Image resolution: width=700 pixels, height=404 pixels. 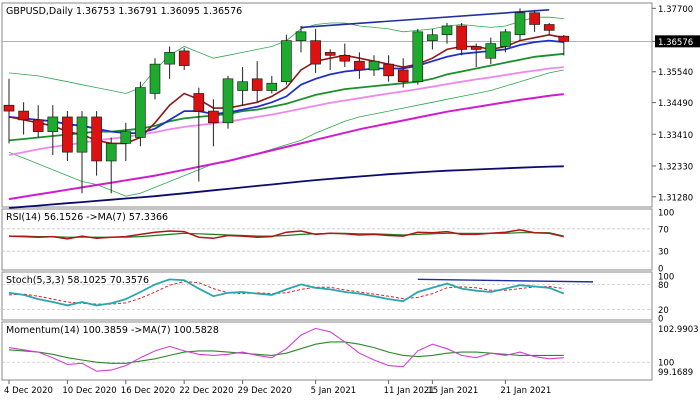 I want to click on stoch-tick-label: 0, so click(x=660, y=320).